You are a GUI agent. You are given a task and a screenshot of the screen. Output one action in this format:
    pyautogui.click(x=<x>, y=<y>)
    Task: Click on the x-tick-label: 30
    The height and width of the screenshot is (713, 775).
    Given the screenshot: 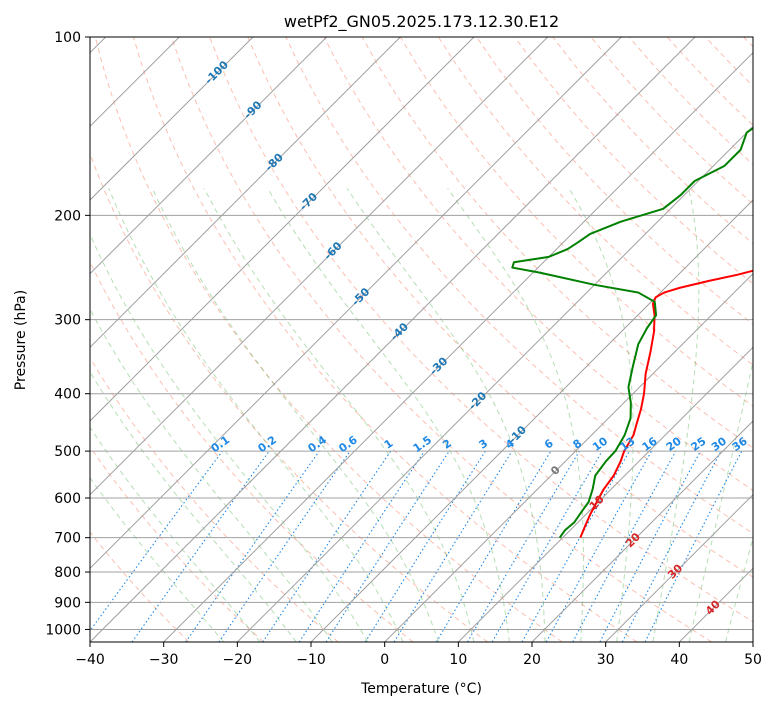 What is the action you would take?
    pyautogui.click(x=606, y=660)
    